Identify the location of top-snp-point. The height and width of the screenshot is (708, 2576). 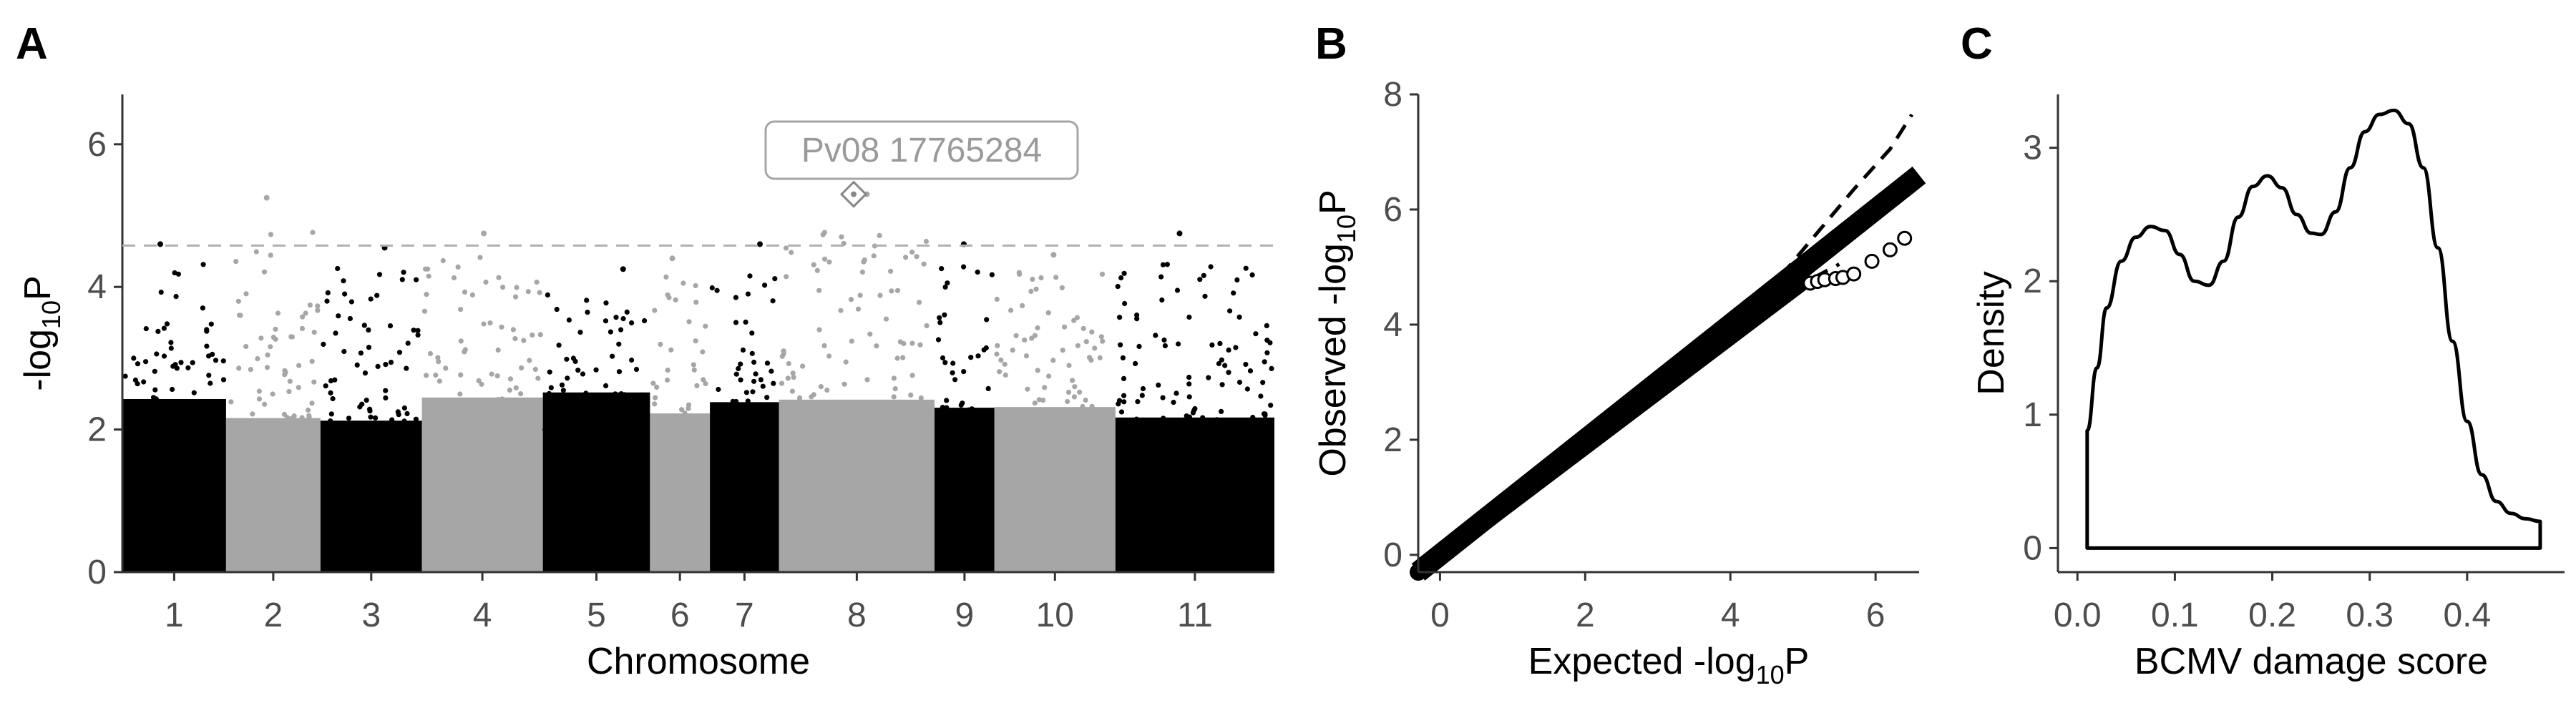
(484, 233).